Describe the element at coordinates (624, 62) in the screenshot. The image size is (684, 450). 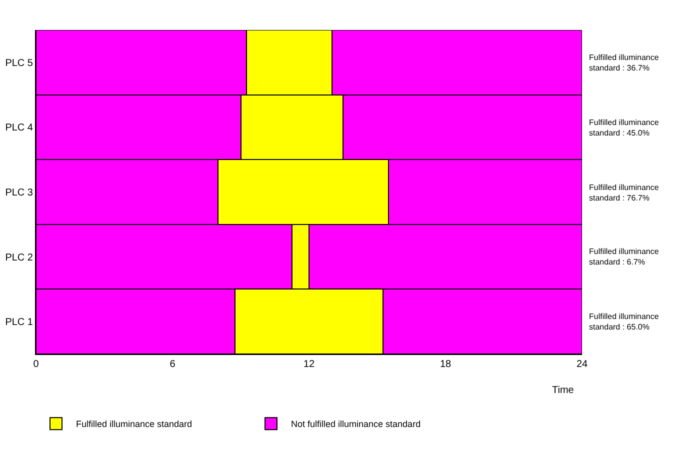
I see `text: Fulfilled illuminance standard : 36.7%` at that location.